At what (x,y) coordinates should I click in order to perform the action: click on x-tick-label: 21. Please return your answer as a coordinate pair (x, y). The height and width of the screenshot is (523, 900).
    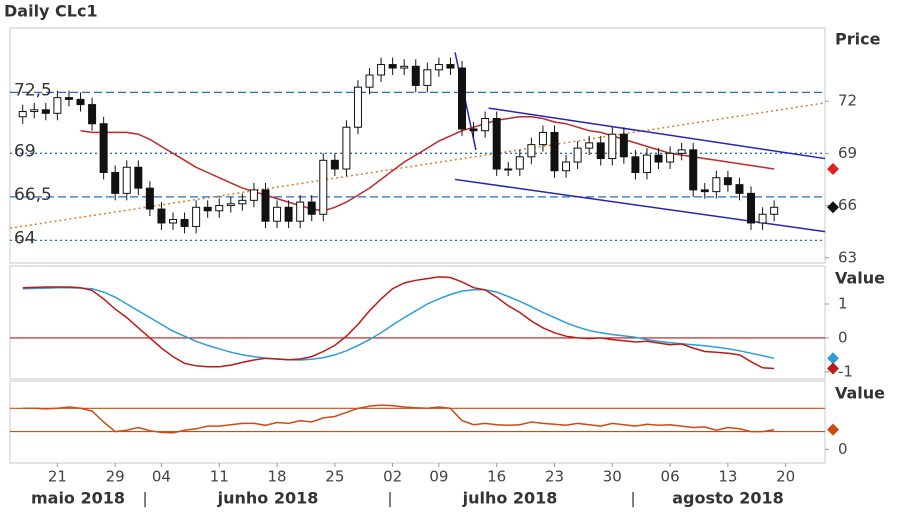
    Looking at the image, I should click on (57, 477).